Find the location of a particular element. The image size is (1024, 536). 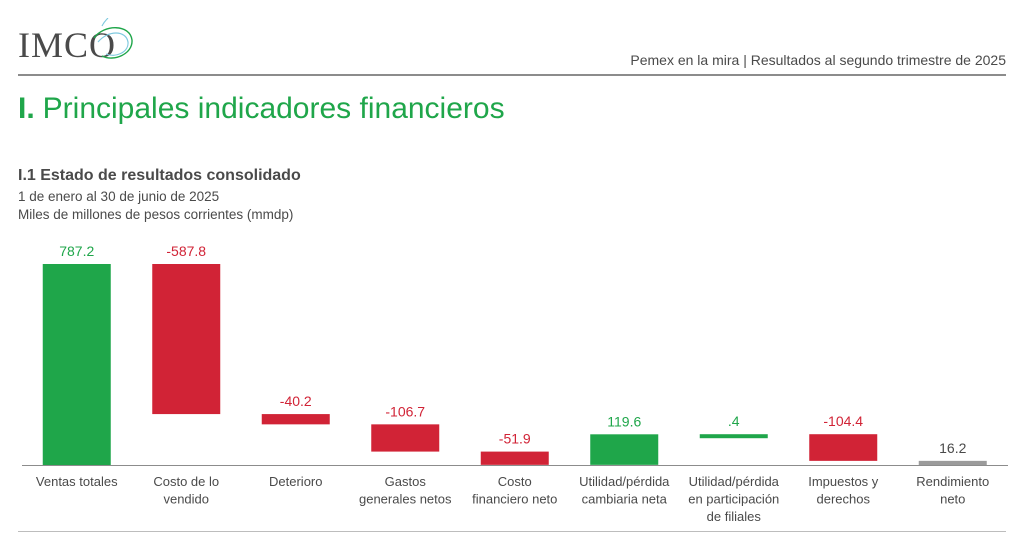

section-title-text: Principales indicadores financieros is located at coordinates (273, 108).